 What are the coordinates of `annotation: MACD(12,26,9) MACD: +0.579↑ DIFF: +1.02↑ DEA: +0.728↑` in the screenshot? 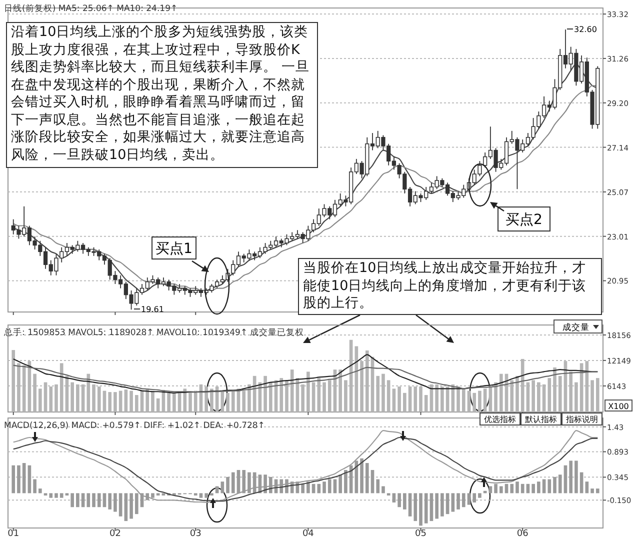 It's located at (134, 426).